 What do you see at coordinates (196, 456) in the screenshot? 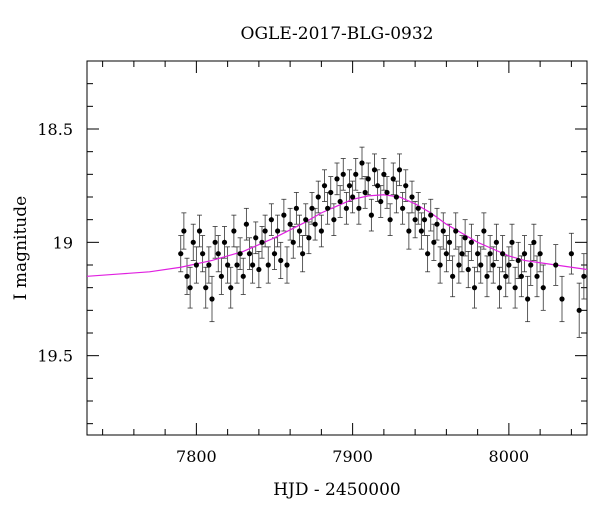
I see `x-tick-label: 7800` at bounding box center [196, 456].